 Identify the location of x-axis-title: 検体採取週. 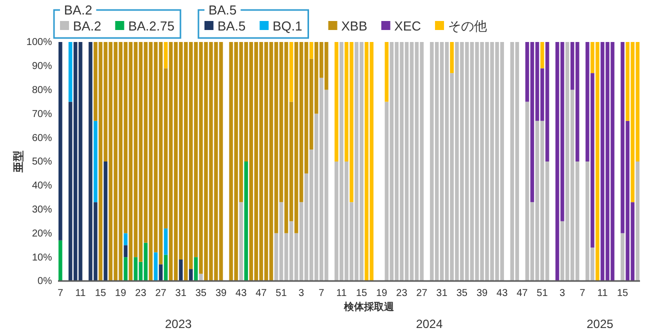
(369, 307).